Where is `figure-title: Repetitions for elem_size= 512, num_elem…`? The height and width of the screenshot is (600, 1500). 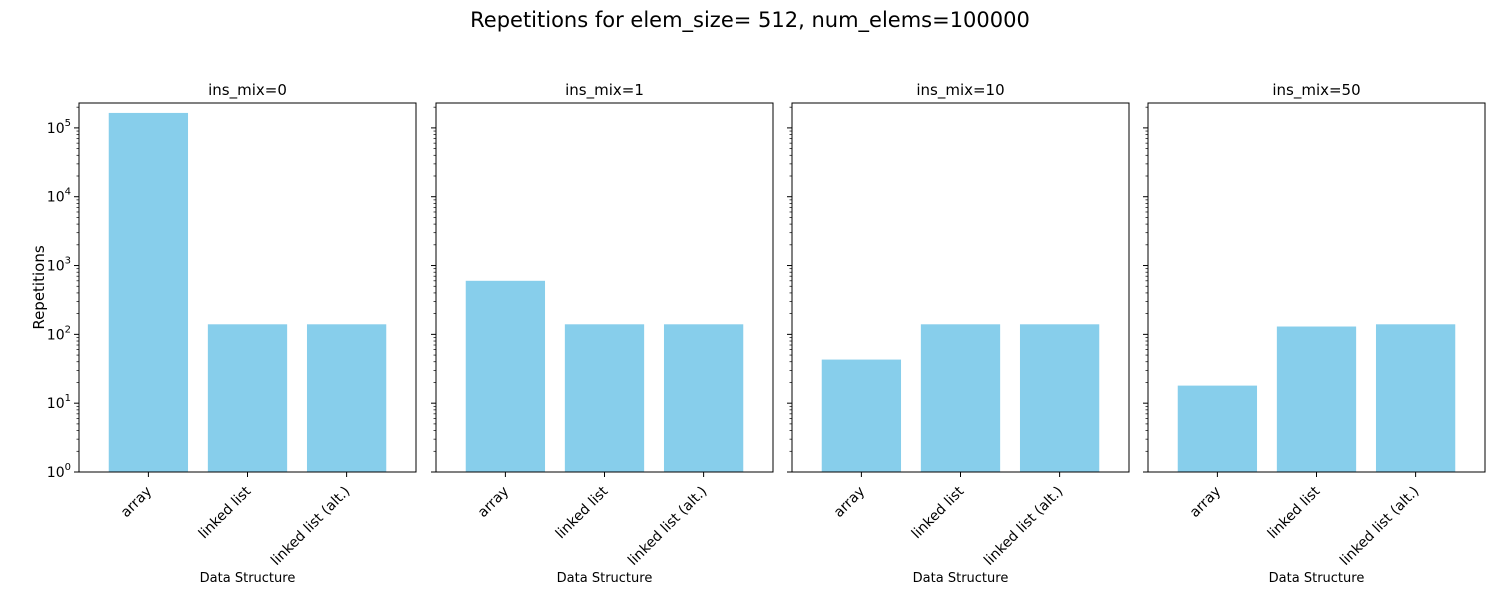
figure-title: Repetitions for elem_size= 512, num_elem… is located at coordinates (750, 20).